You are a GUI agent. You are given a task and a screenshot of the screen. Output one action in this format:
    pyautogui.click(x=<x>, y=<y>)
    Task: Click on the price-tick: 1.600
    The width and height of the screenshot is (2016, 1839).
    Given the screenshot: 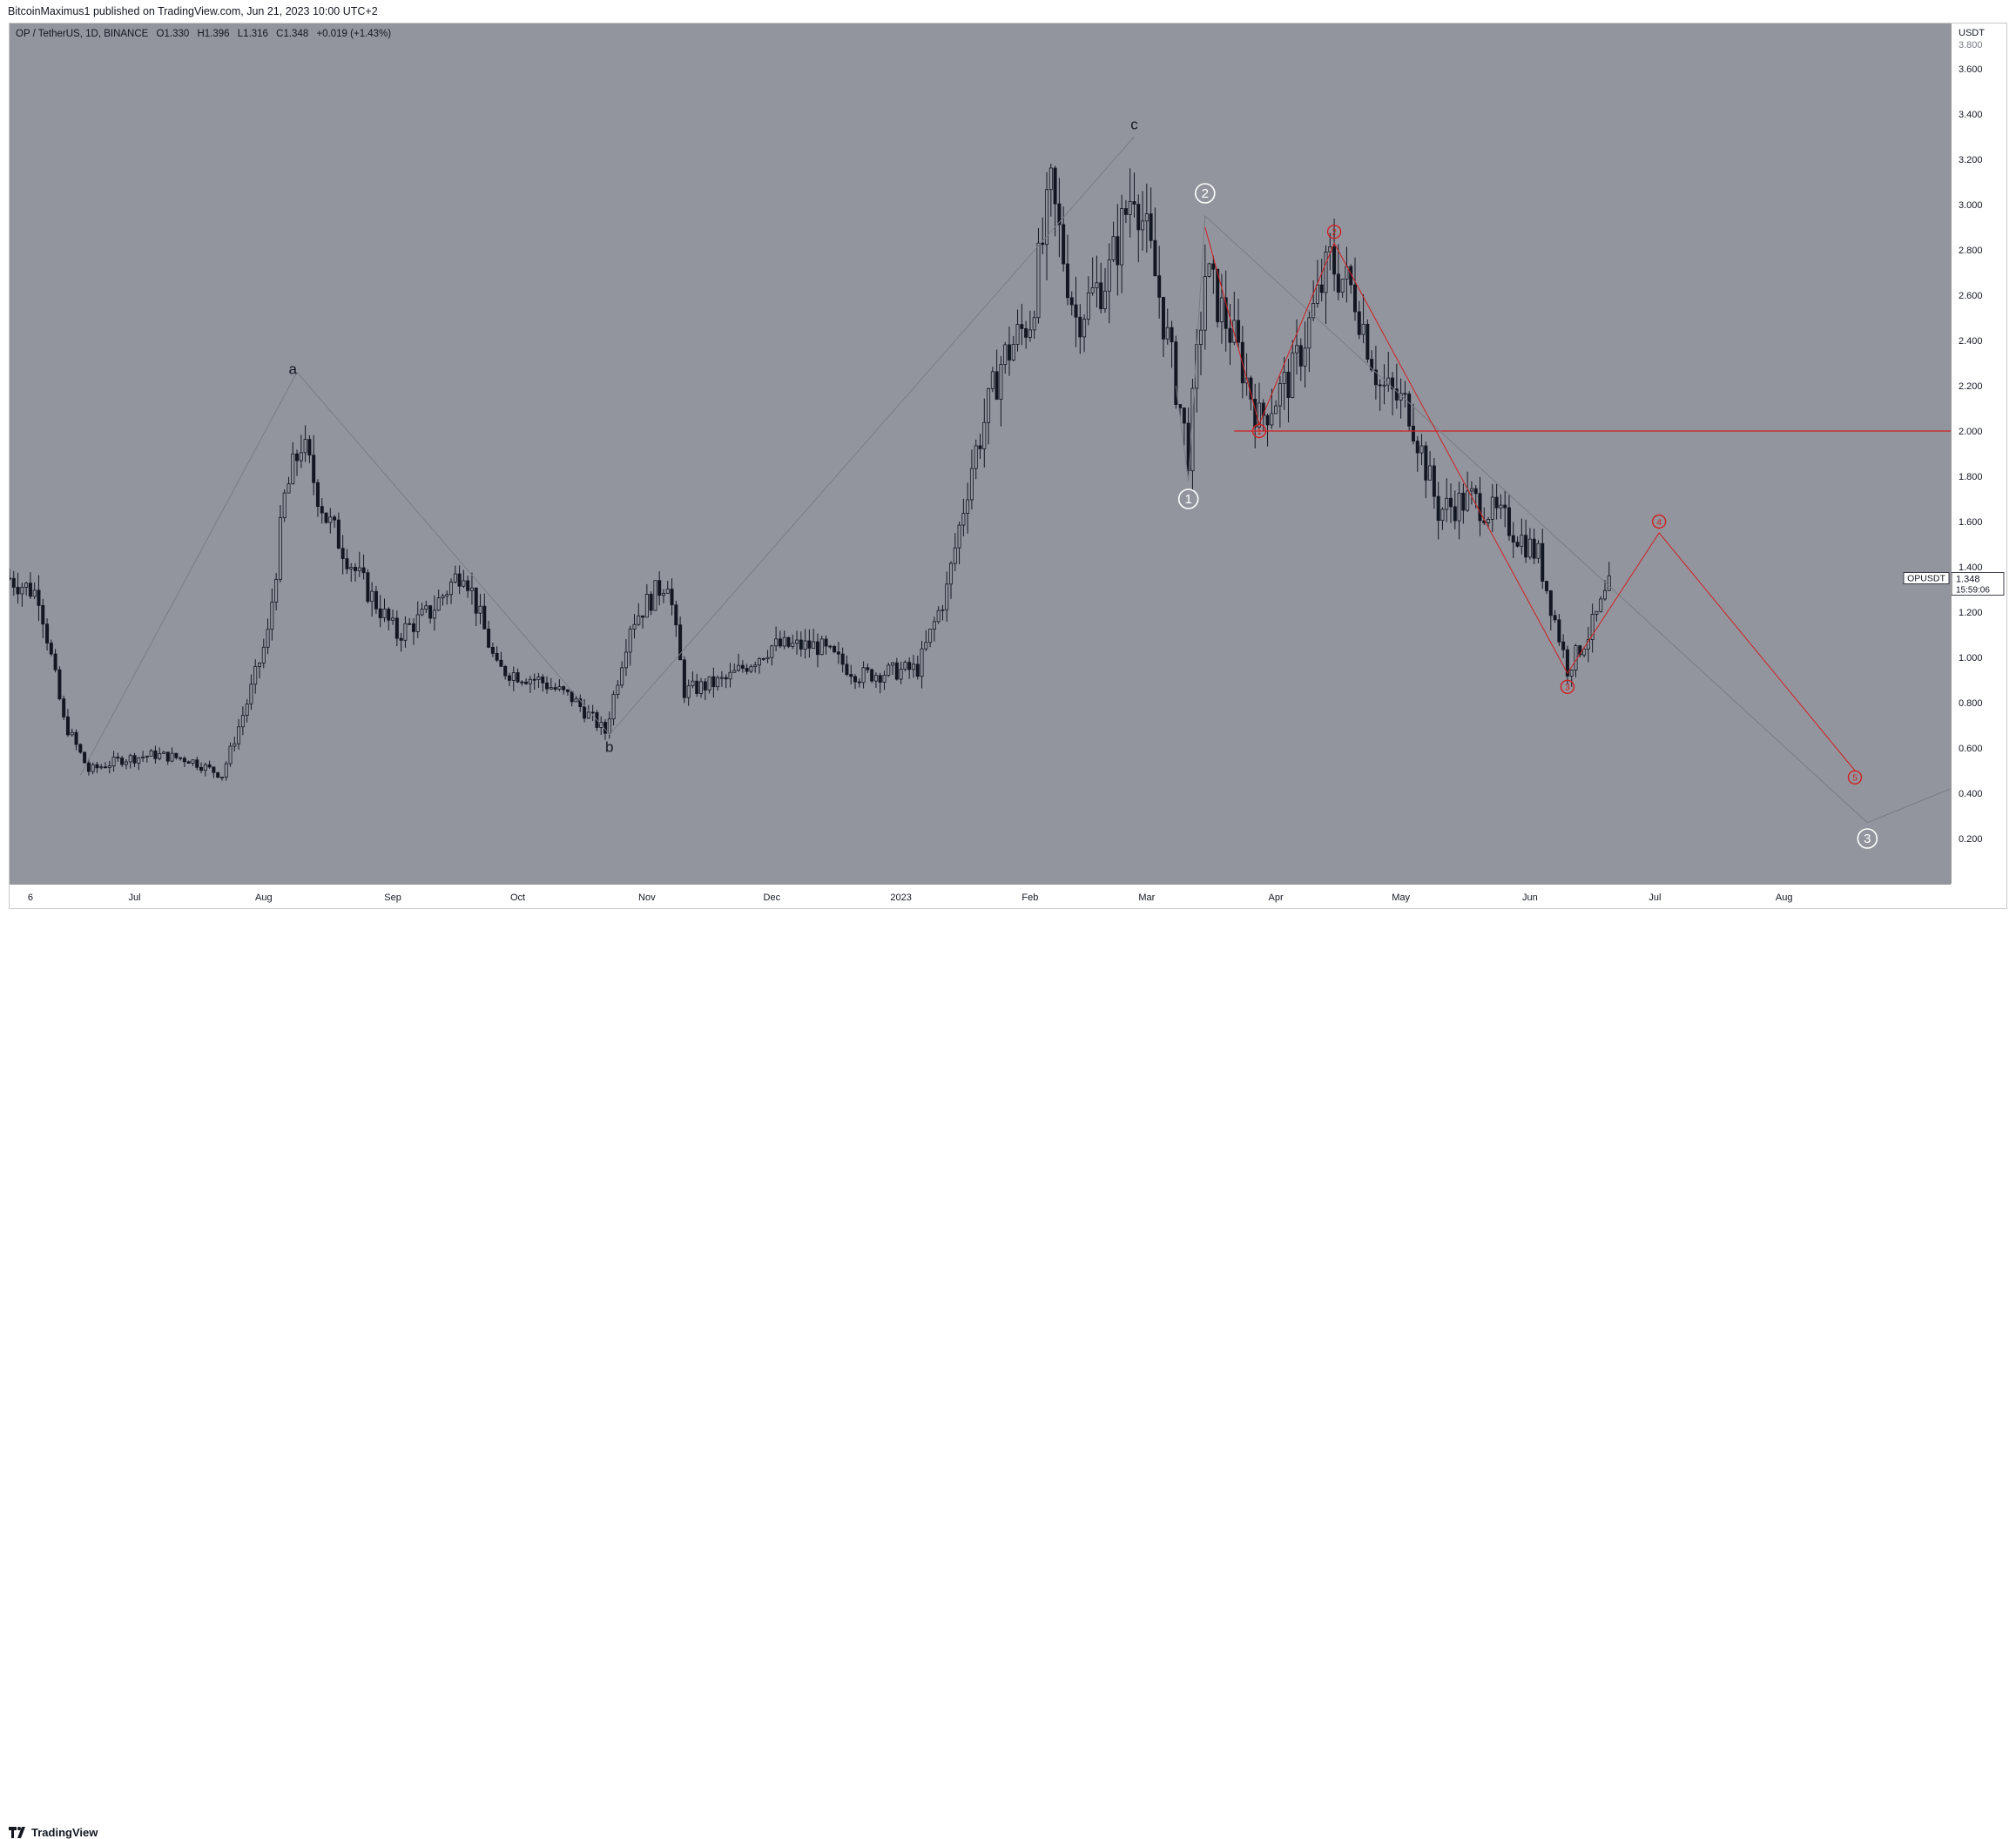 What is the action you would take?
    pyautogui.click(x=1971, y=522)
    